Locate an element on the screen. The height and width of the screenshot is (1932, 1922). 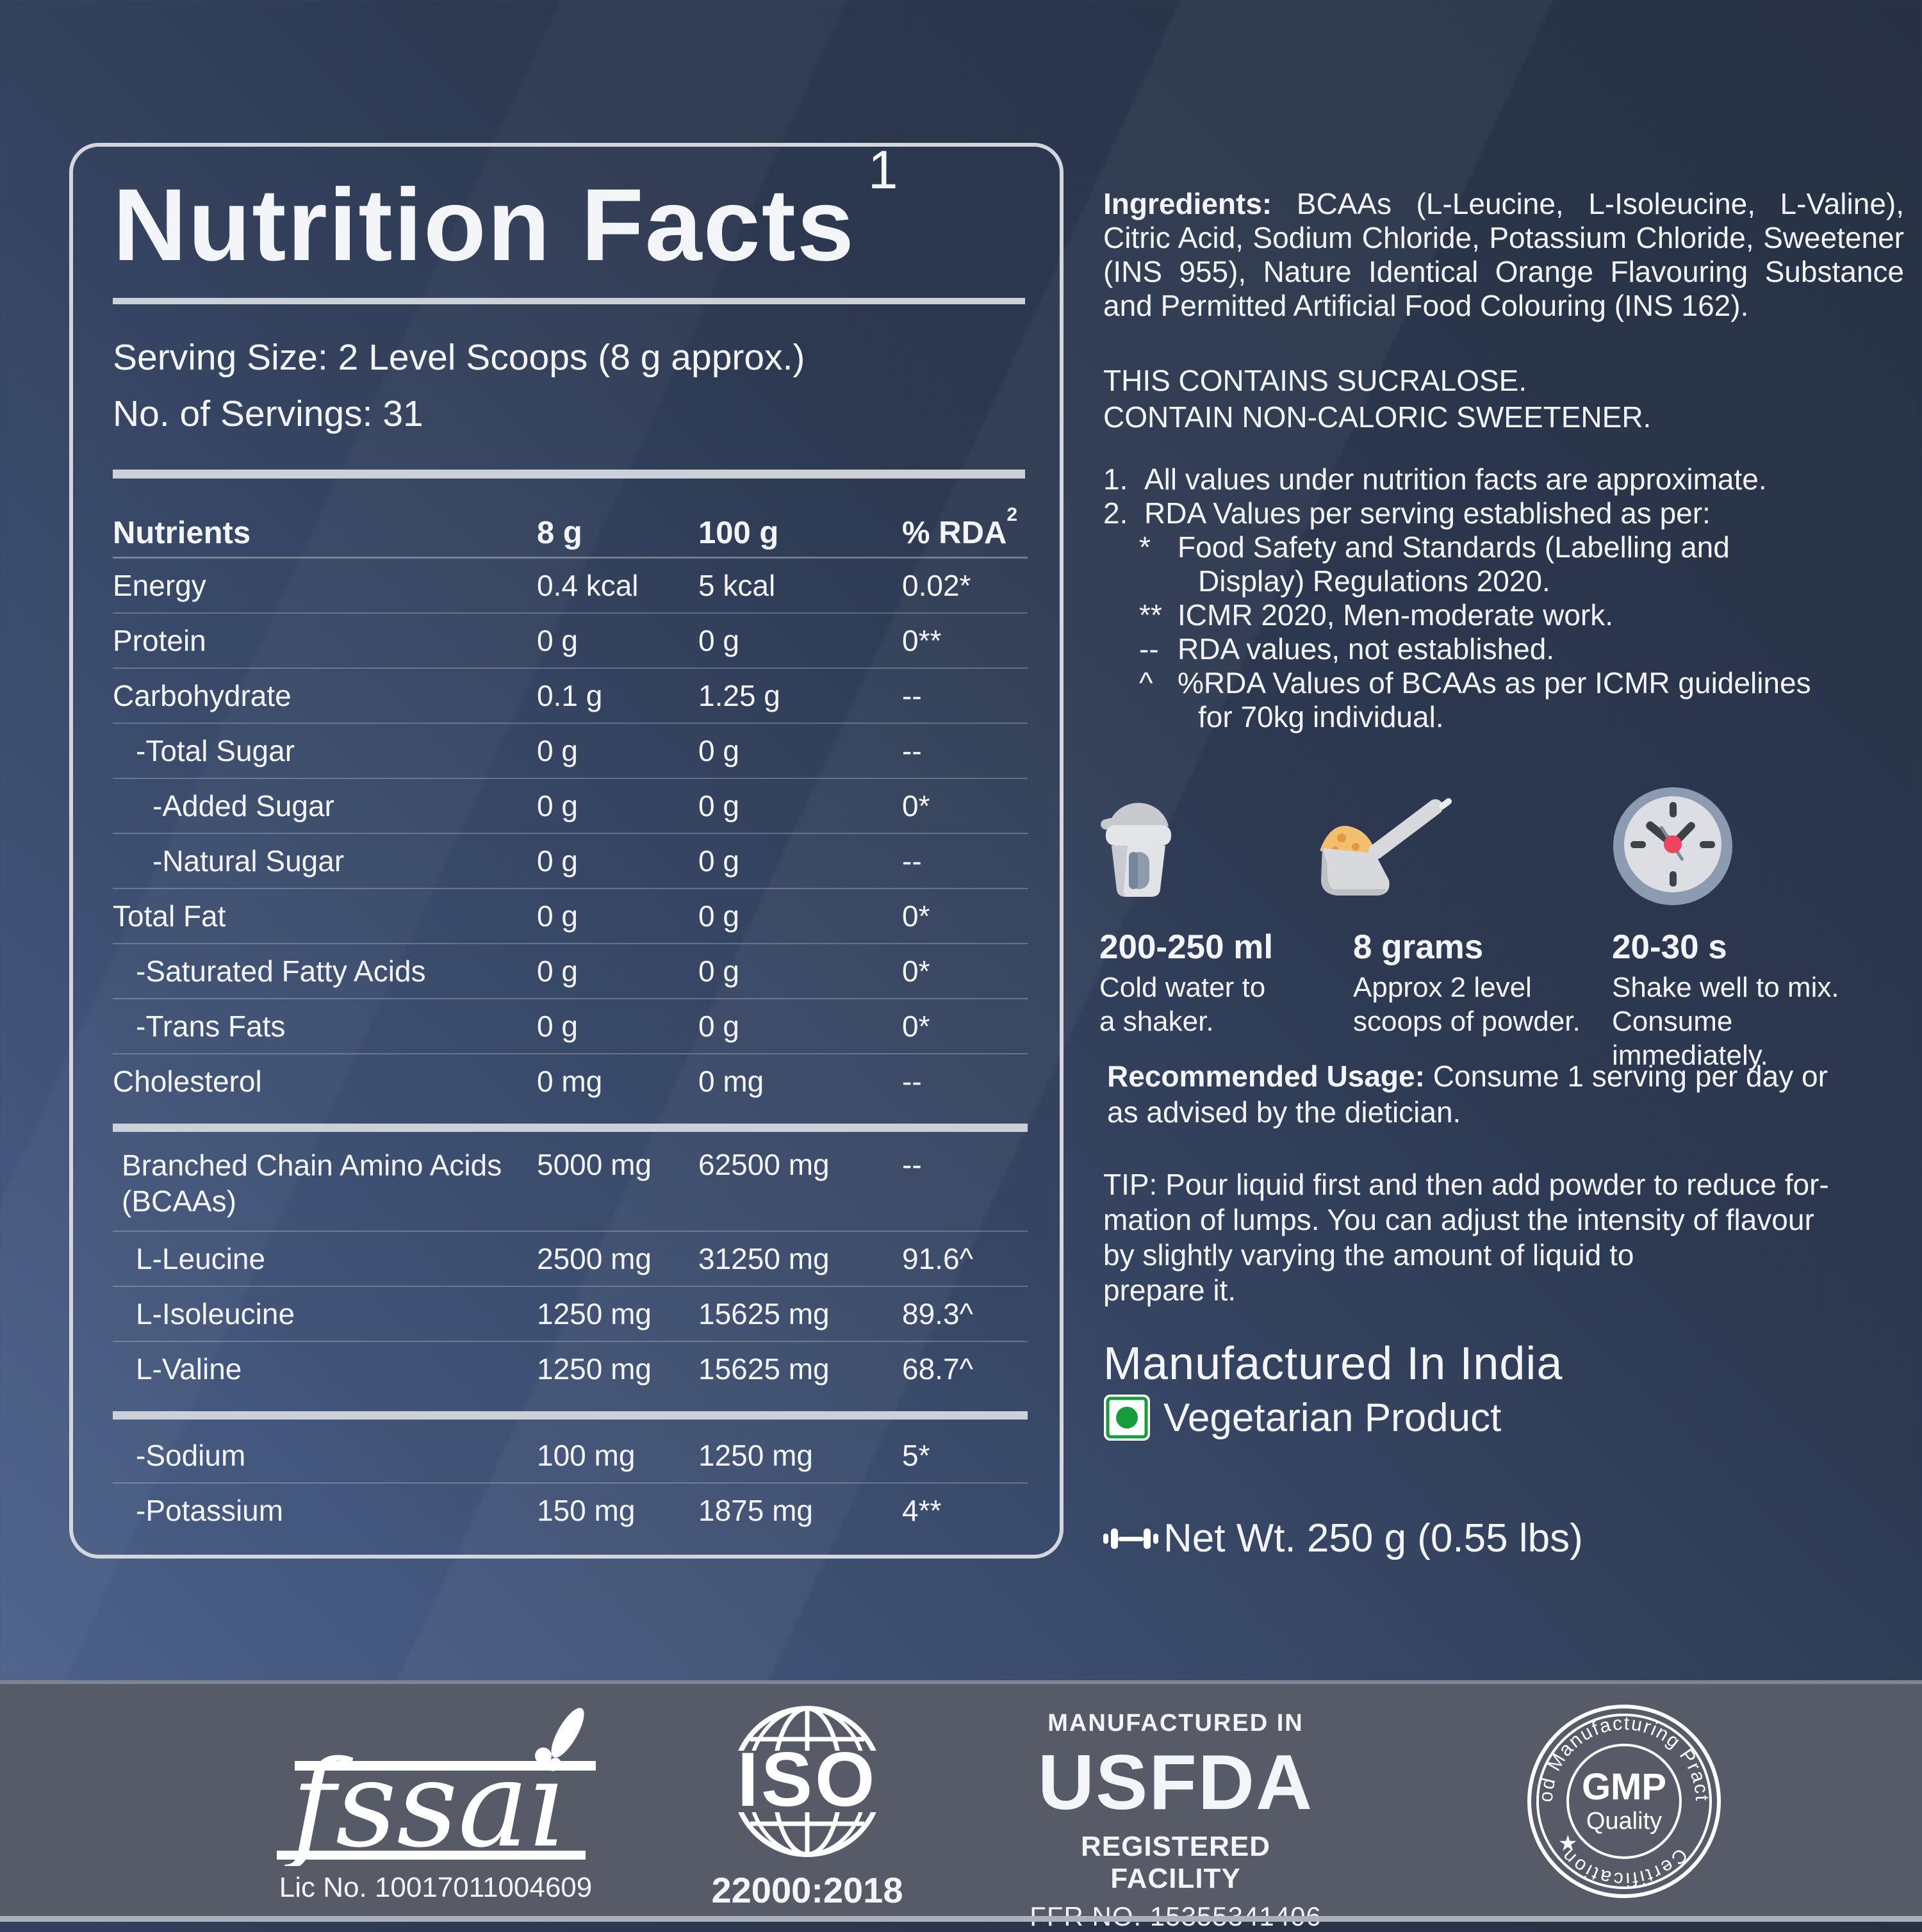
svg-text: ISO is located at coordinates (807, 1779).